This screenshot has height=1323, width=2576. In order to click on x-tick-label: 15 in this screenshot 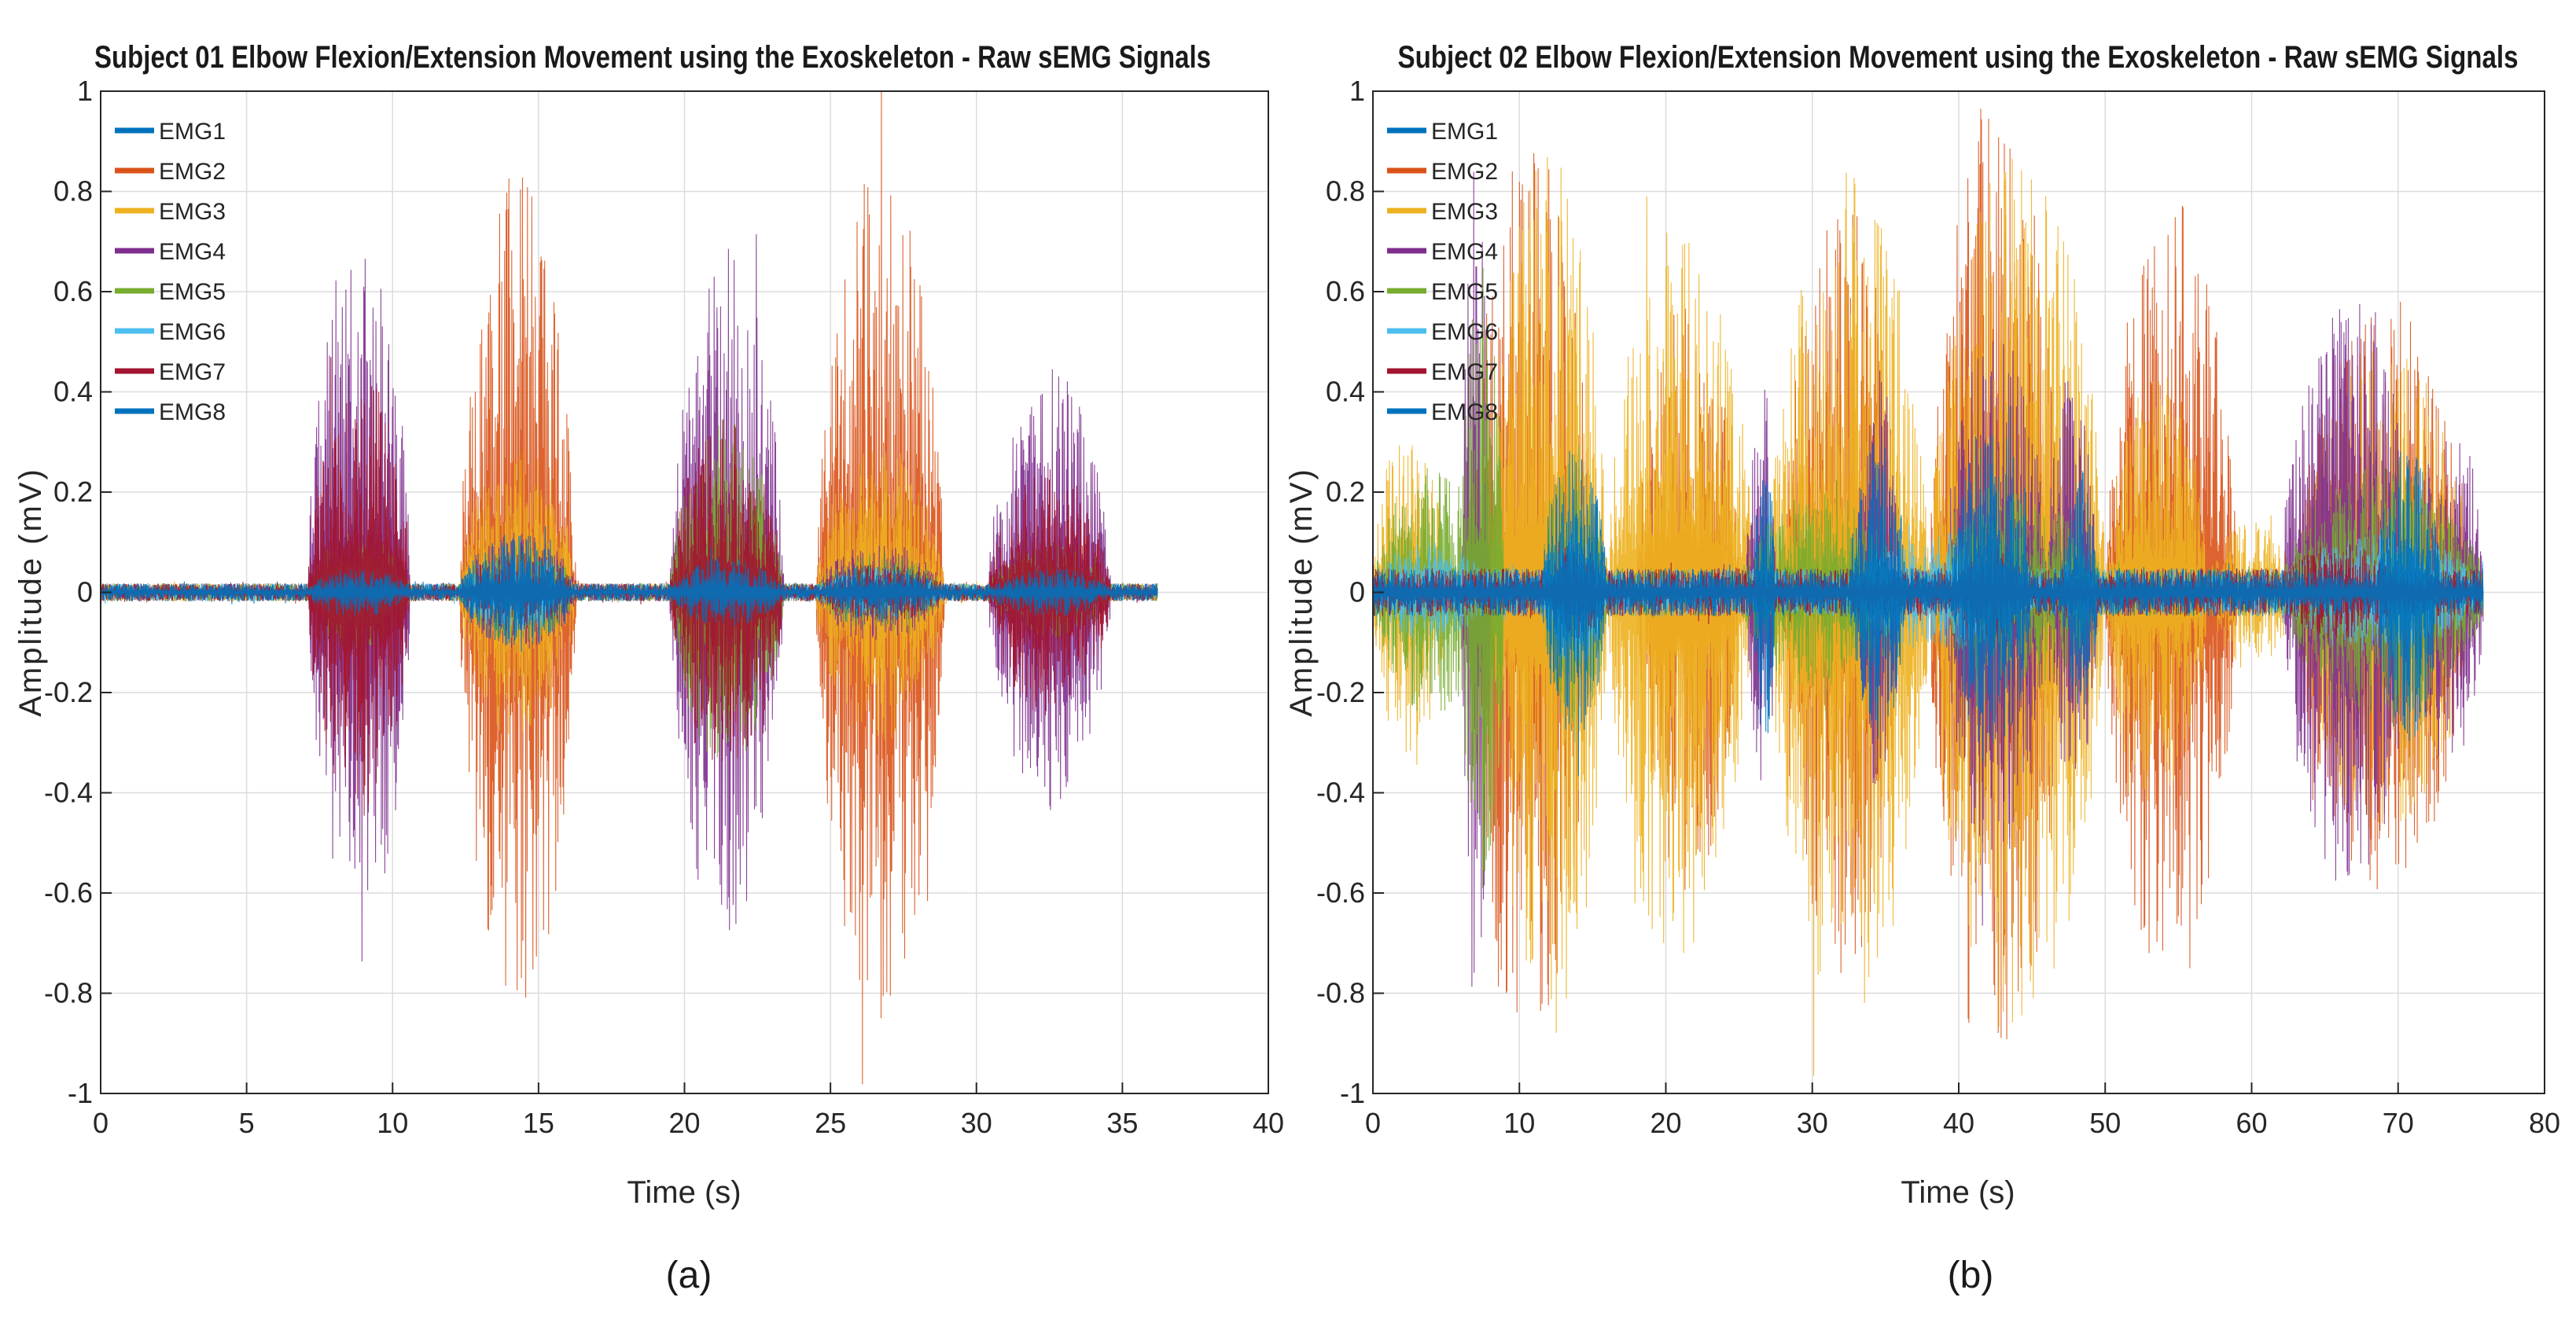, I will do `click(538, 1123)`.